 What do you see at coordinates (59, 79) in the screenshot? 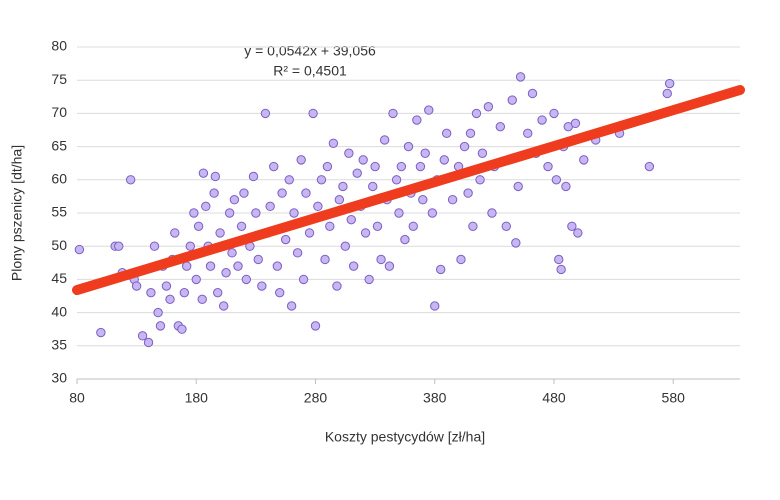
I see `y-tick-label: 75` at bounding box center [59, 79].